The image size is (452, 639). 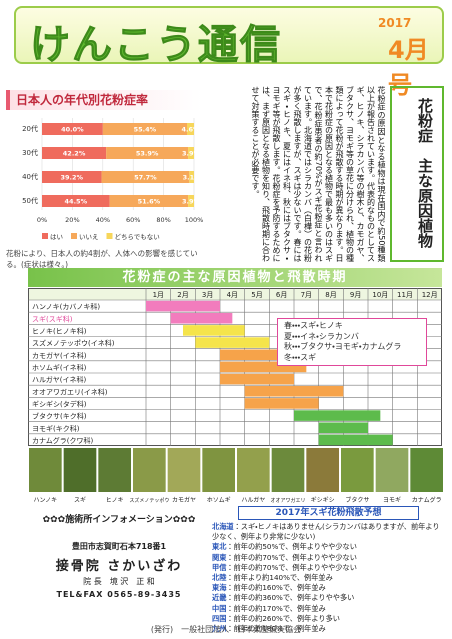 I want to click on clinic-tel: TEL&FAX 0565-89-3435, so click(x=119, y=594).